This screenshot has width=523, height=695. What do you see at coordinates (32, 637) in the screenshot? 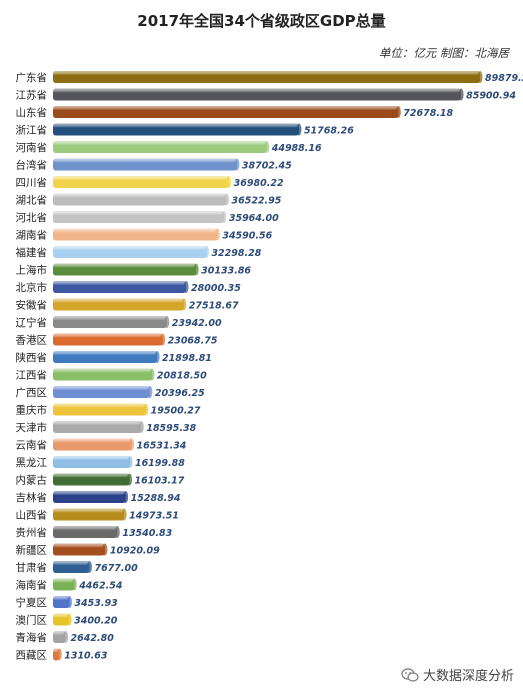
I see `category-label: 青海省` at bounding box center [32, 637].